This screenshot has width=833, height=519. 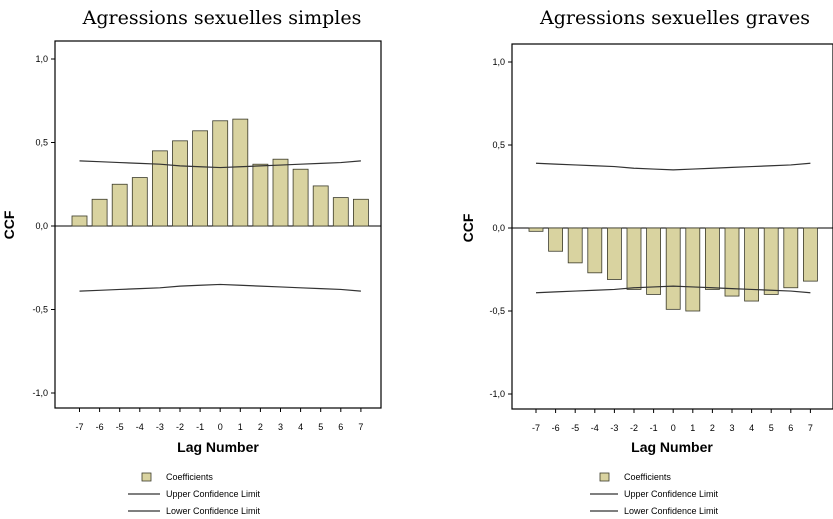 I want to click on chart-title: Agressions sexuelles graves, so click(x=674, y=18).